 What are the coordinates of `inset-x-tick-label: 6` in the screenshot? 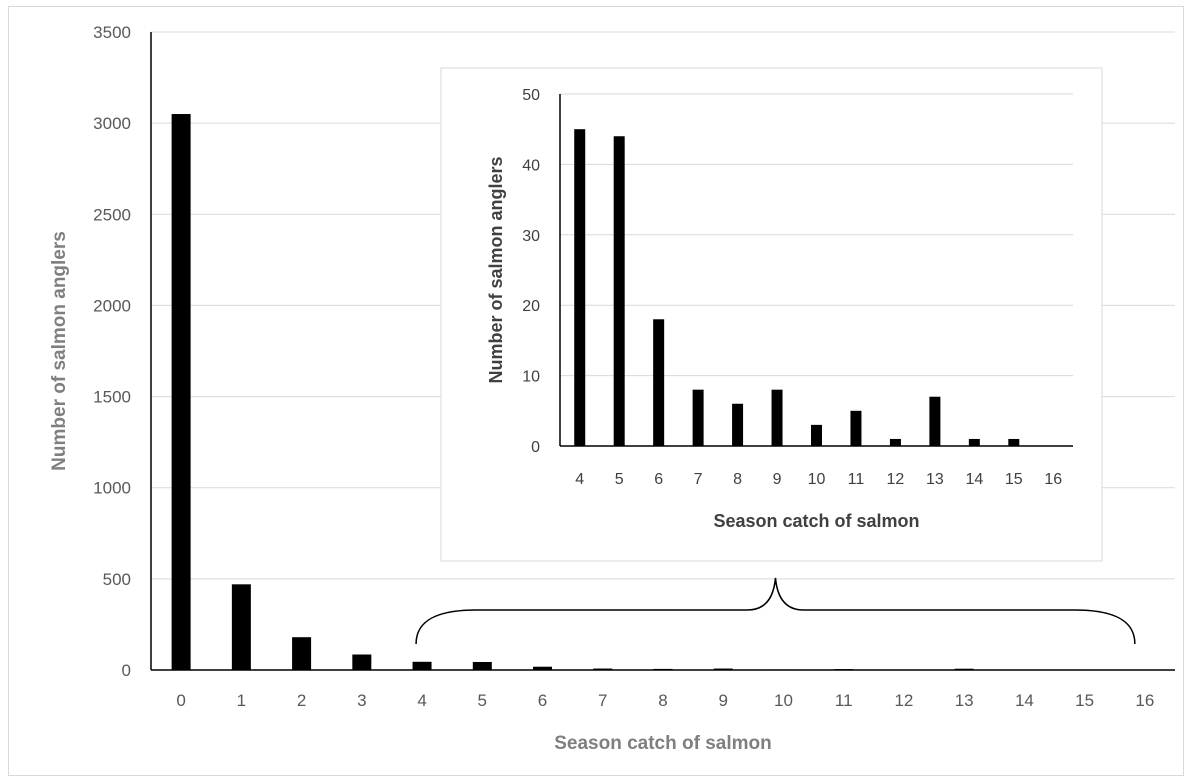 It's located at (658, 479).